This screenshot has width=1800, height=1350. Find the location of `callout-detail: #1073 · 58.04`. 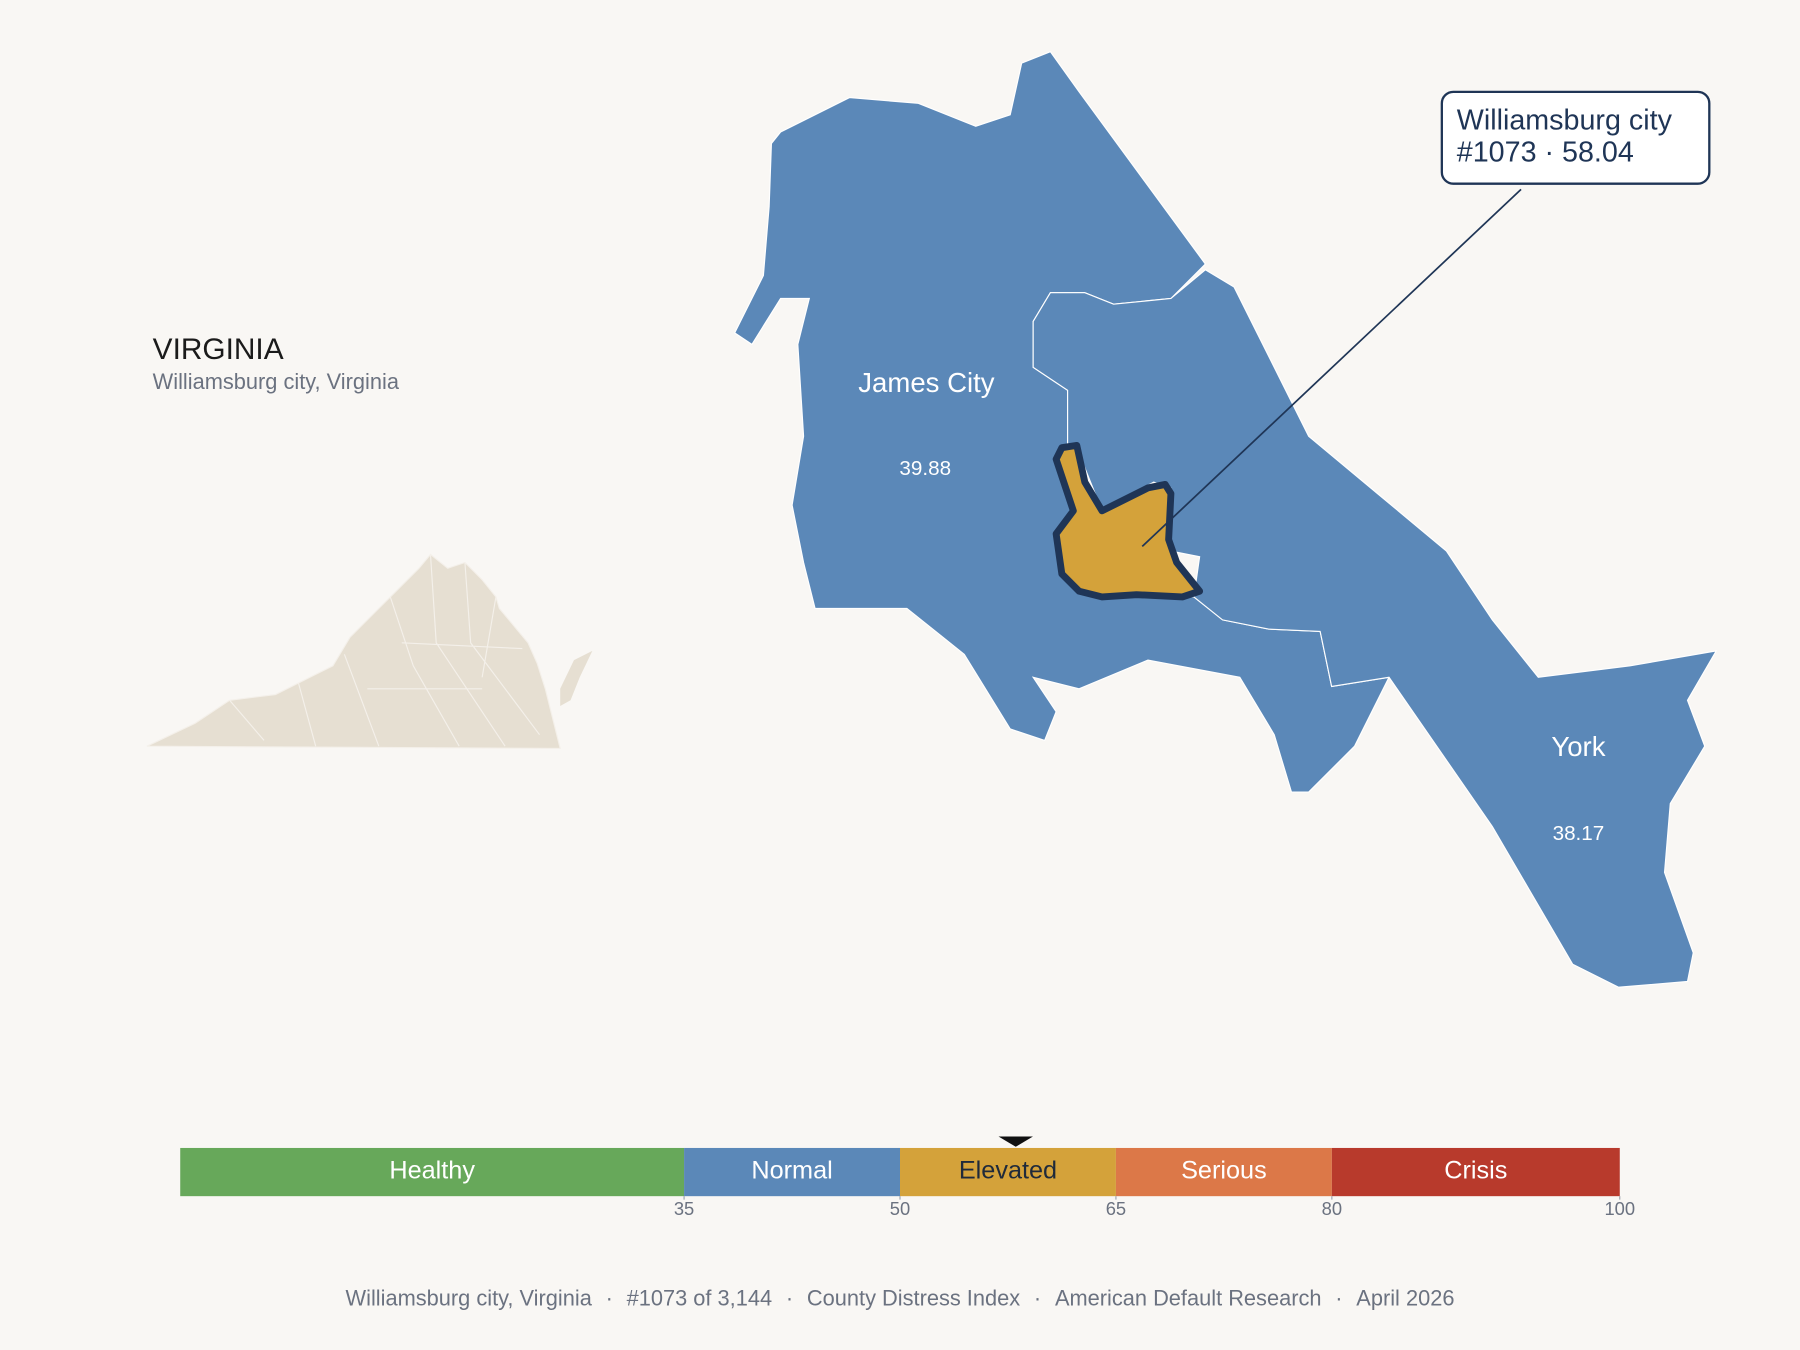

callout-detail: #1073 · 58.04 is located at coordinates (1545, 152).